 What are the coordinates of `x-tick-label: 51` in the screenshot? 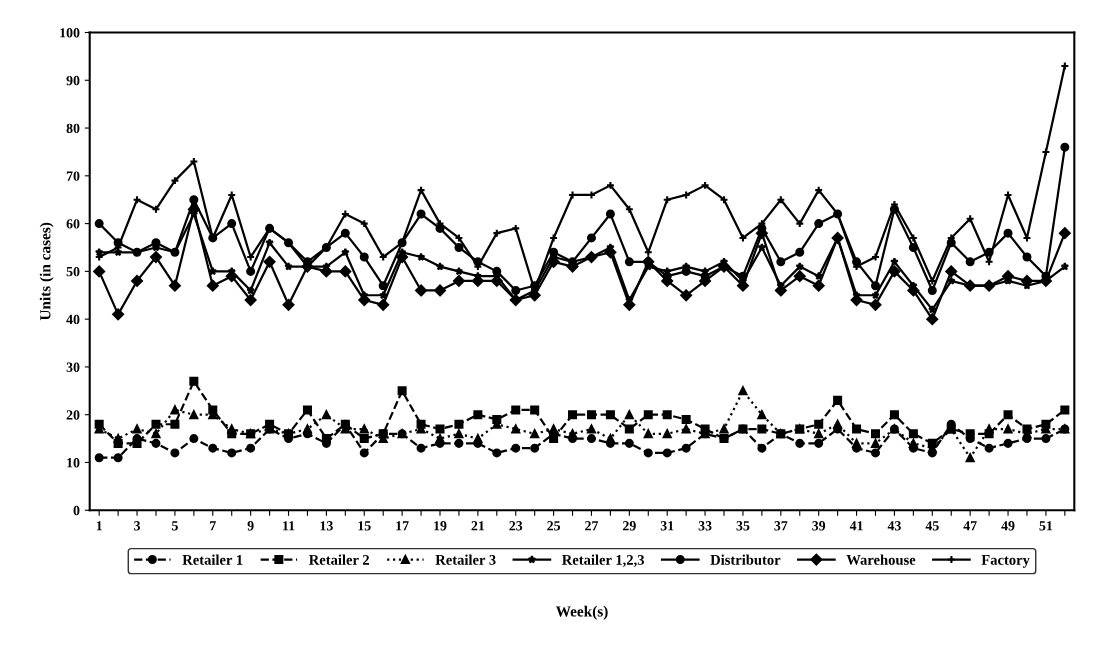 It's located at (1046, 526).